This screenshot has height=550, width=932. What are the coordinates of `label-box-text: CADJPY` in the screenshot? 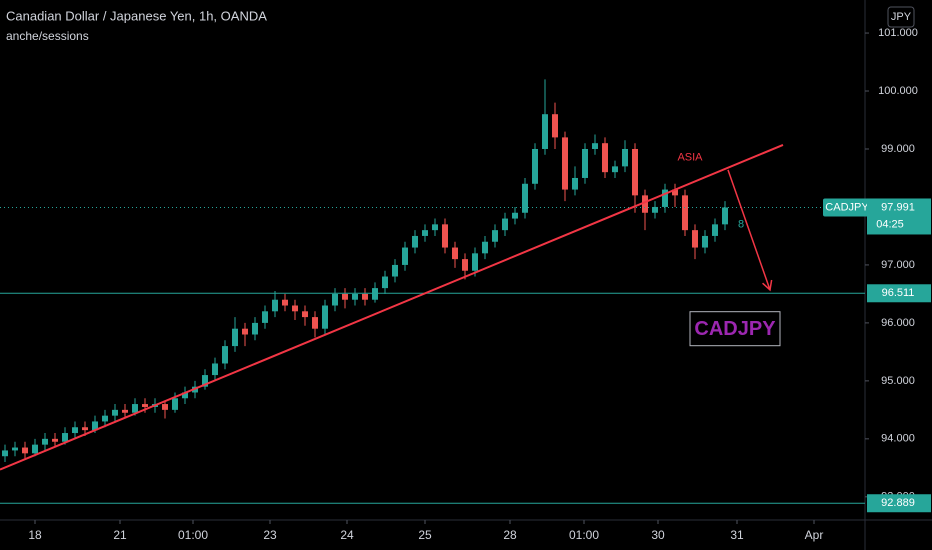 It's located at (735, 329).